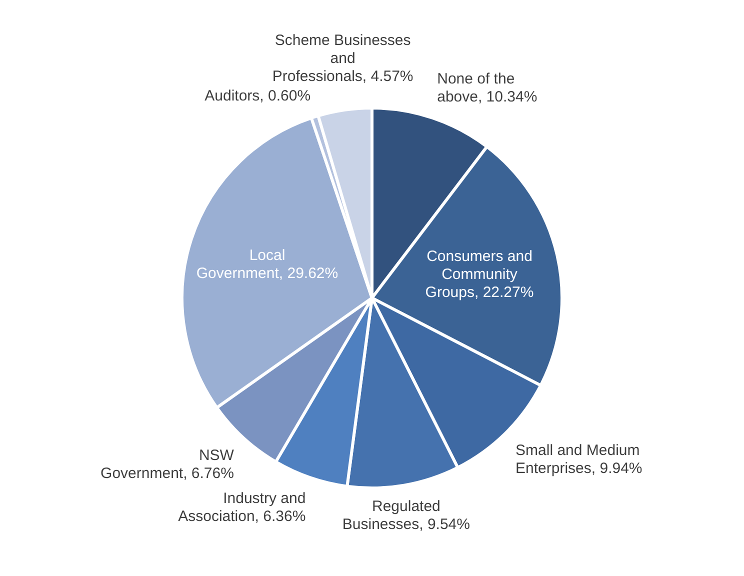 The width and height of the screenshot is (744, 576). I want to click on slice-label: Consumers and Community Groups, 22.27%, so click(479, 274).